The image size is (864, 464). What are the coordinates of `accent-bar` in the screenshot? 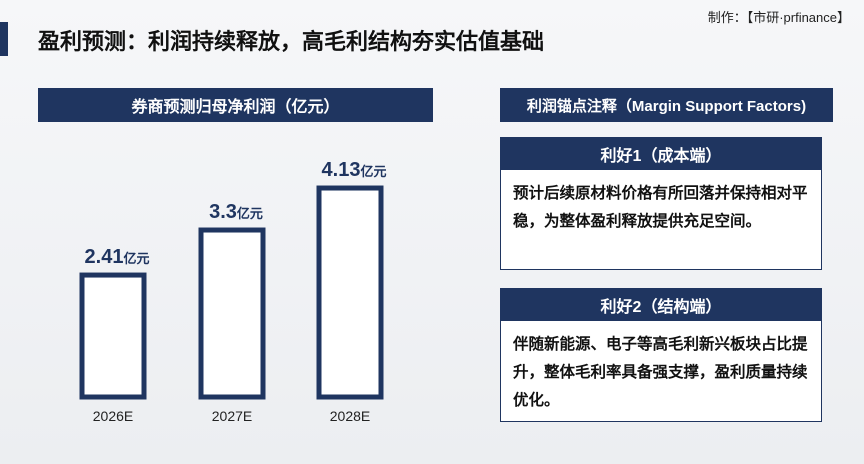 It's located at (4, 39).